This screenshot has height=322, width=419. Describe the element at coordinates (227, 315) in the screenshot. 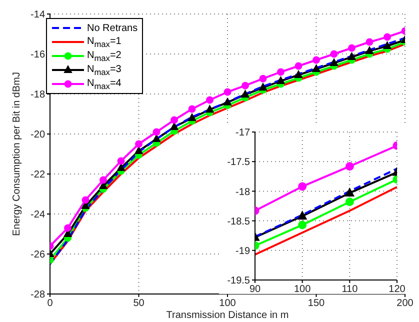

I see `x-axis-title: Transmission Distance in m` at that location.